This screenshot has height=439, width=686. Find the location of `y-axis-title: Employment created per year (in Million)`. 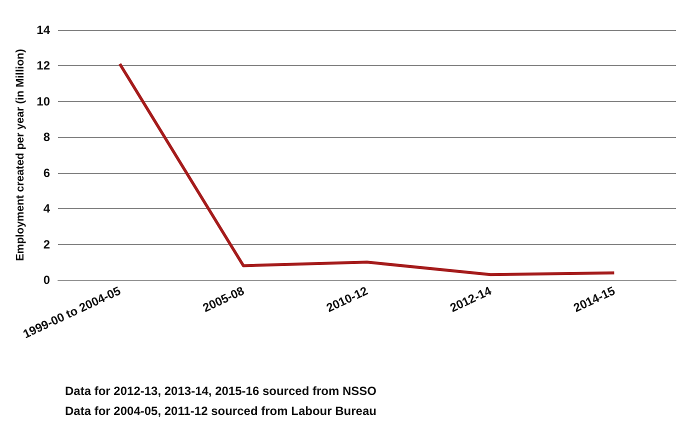

y-axis-title: Employment created per year (in Million) is located at coordinates (20, 155).